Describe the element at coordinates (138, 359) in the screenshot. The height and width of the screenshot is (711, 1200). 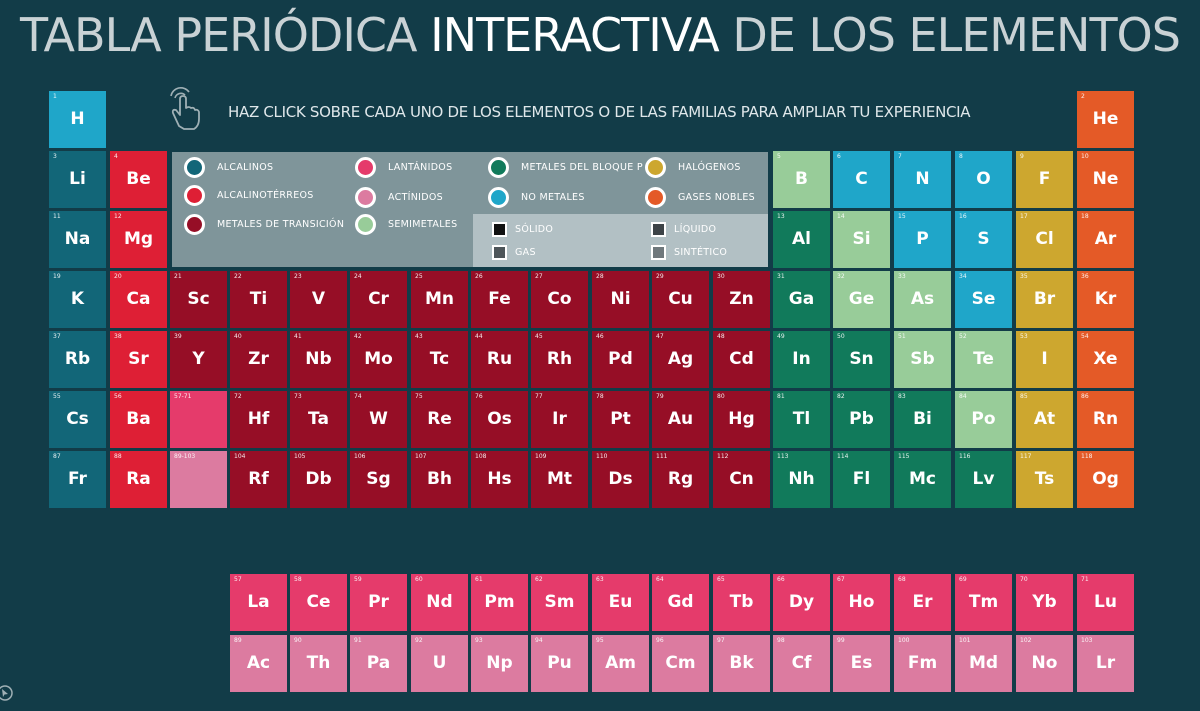
I see `element-sr: 38 Sr` at that location.